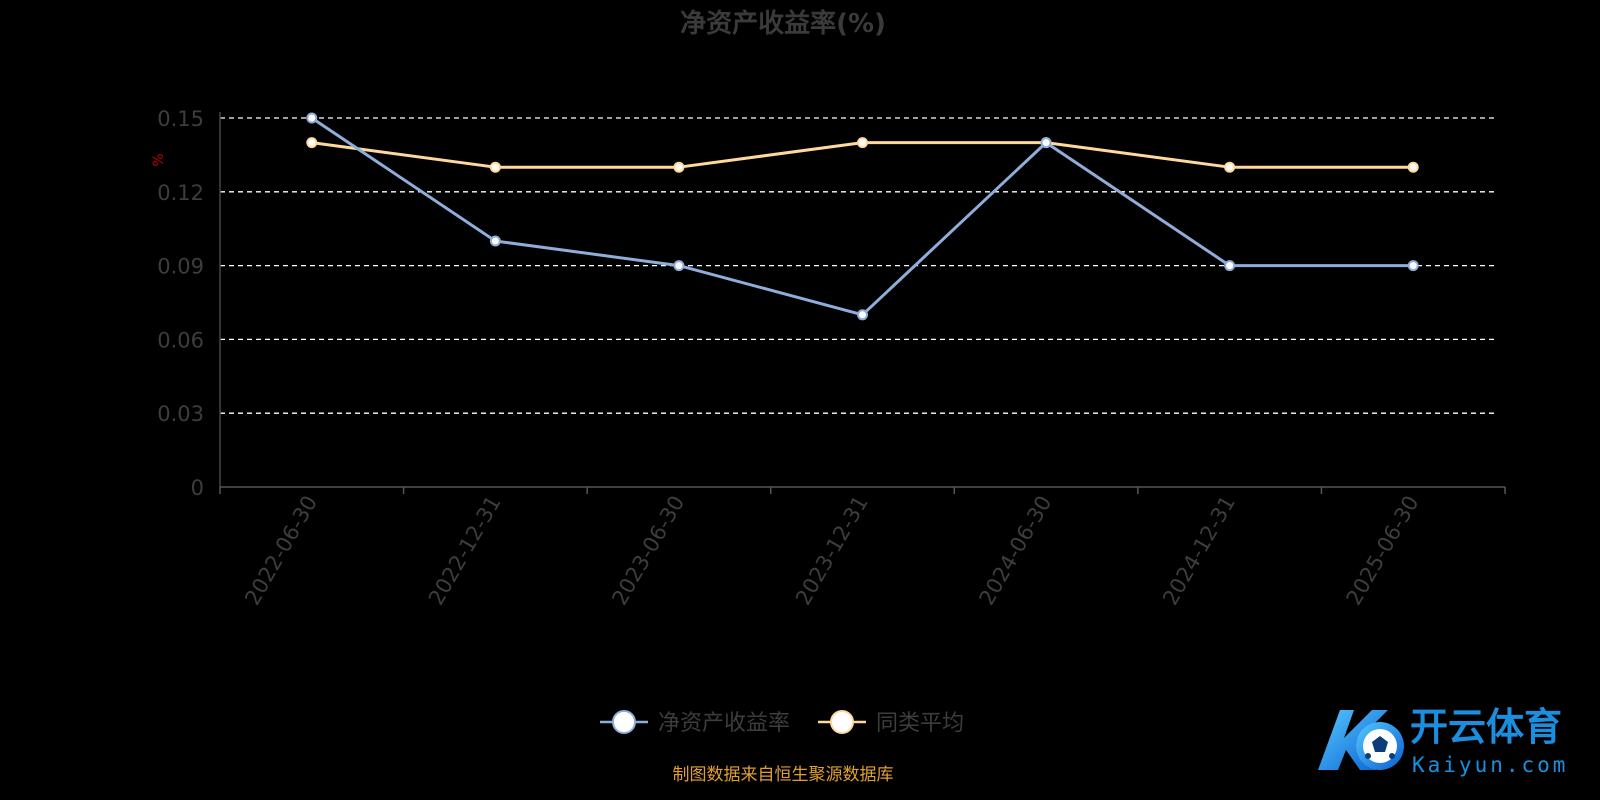  I want to click on x-tick-label: 2023-12-31, so click(832, 551).